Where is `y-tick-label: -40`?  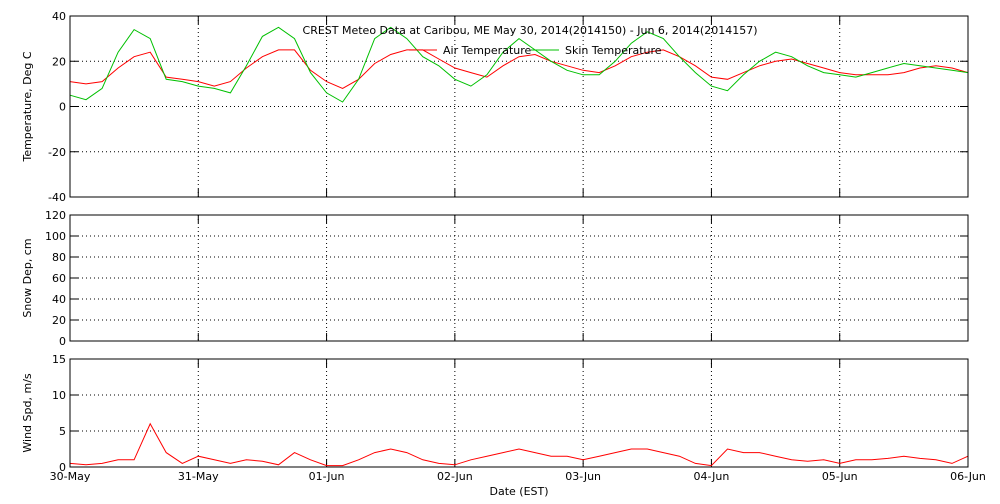
y-tick-label: -40 is located at coordinates (57, 197).